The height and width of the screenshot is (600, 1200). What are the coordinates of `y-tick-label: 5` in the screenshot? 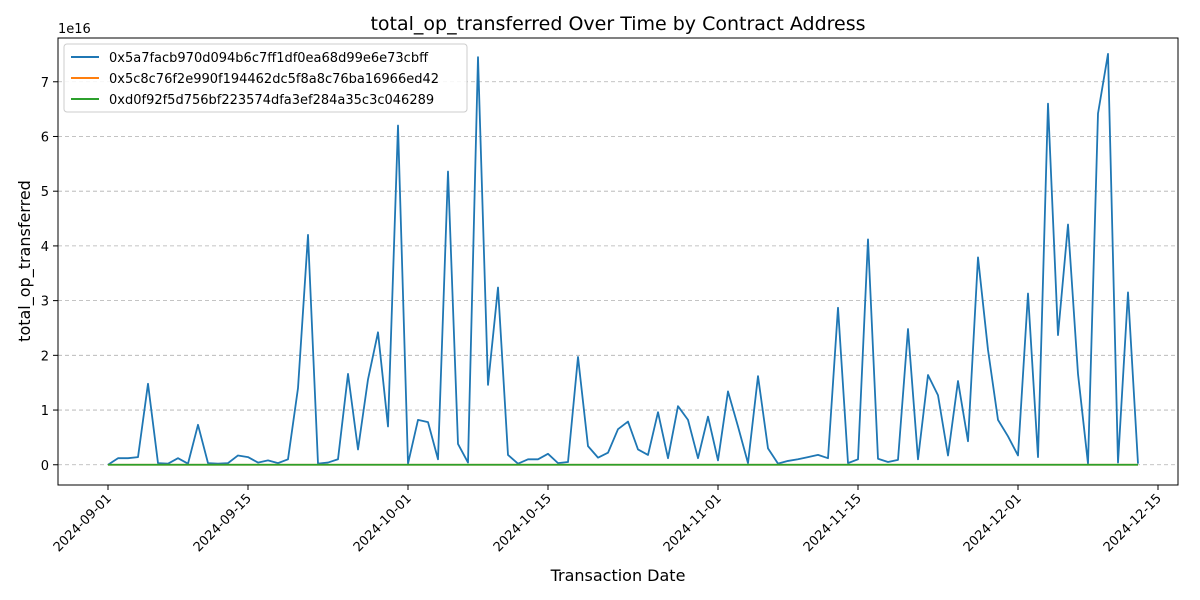 It's located at (45, 192).